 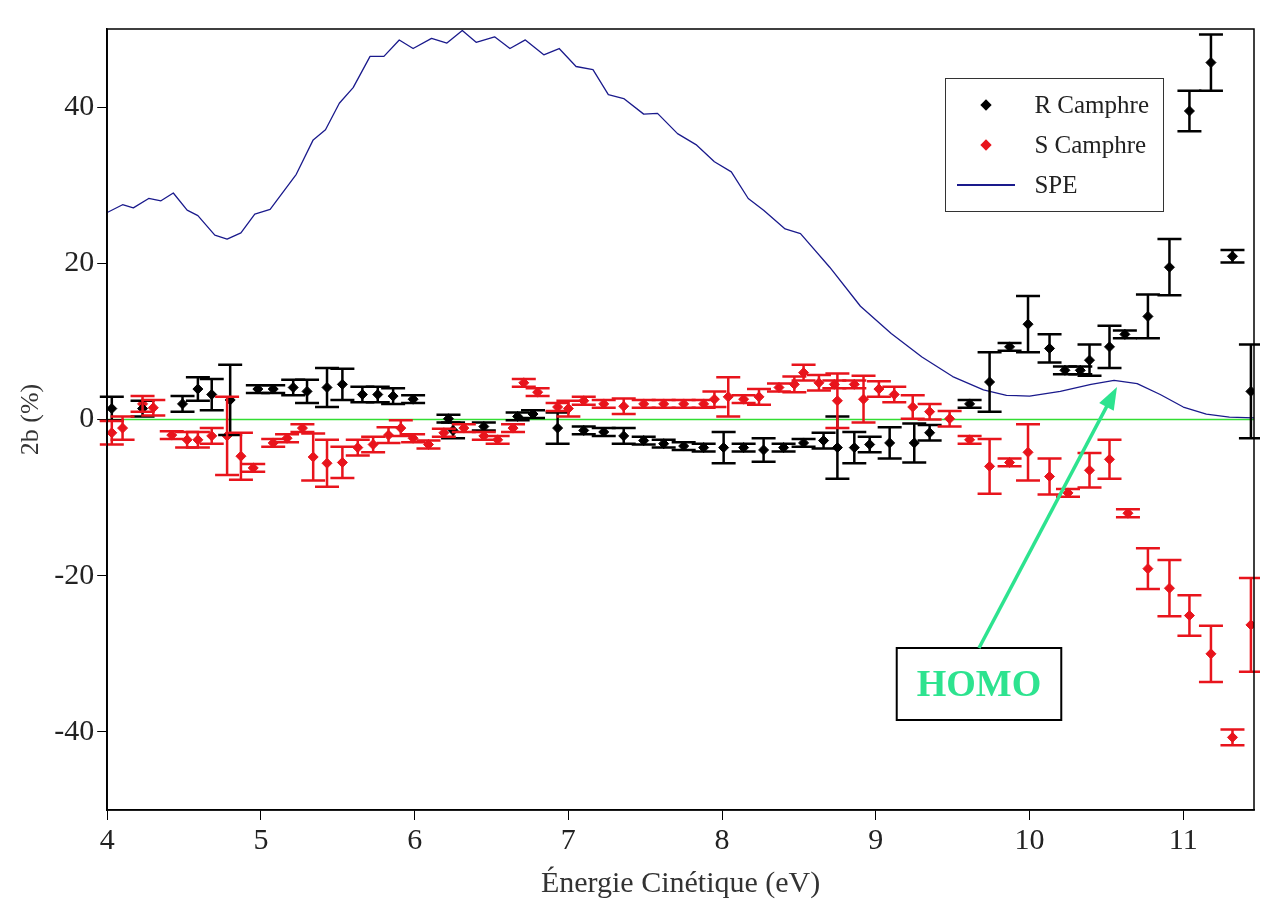 What do you see at coordinates (415, 838) in the screenshot?
I see `x-tick-label: 6` at bounding box center [415, 838].